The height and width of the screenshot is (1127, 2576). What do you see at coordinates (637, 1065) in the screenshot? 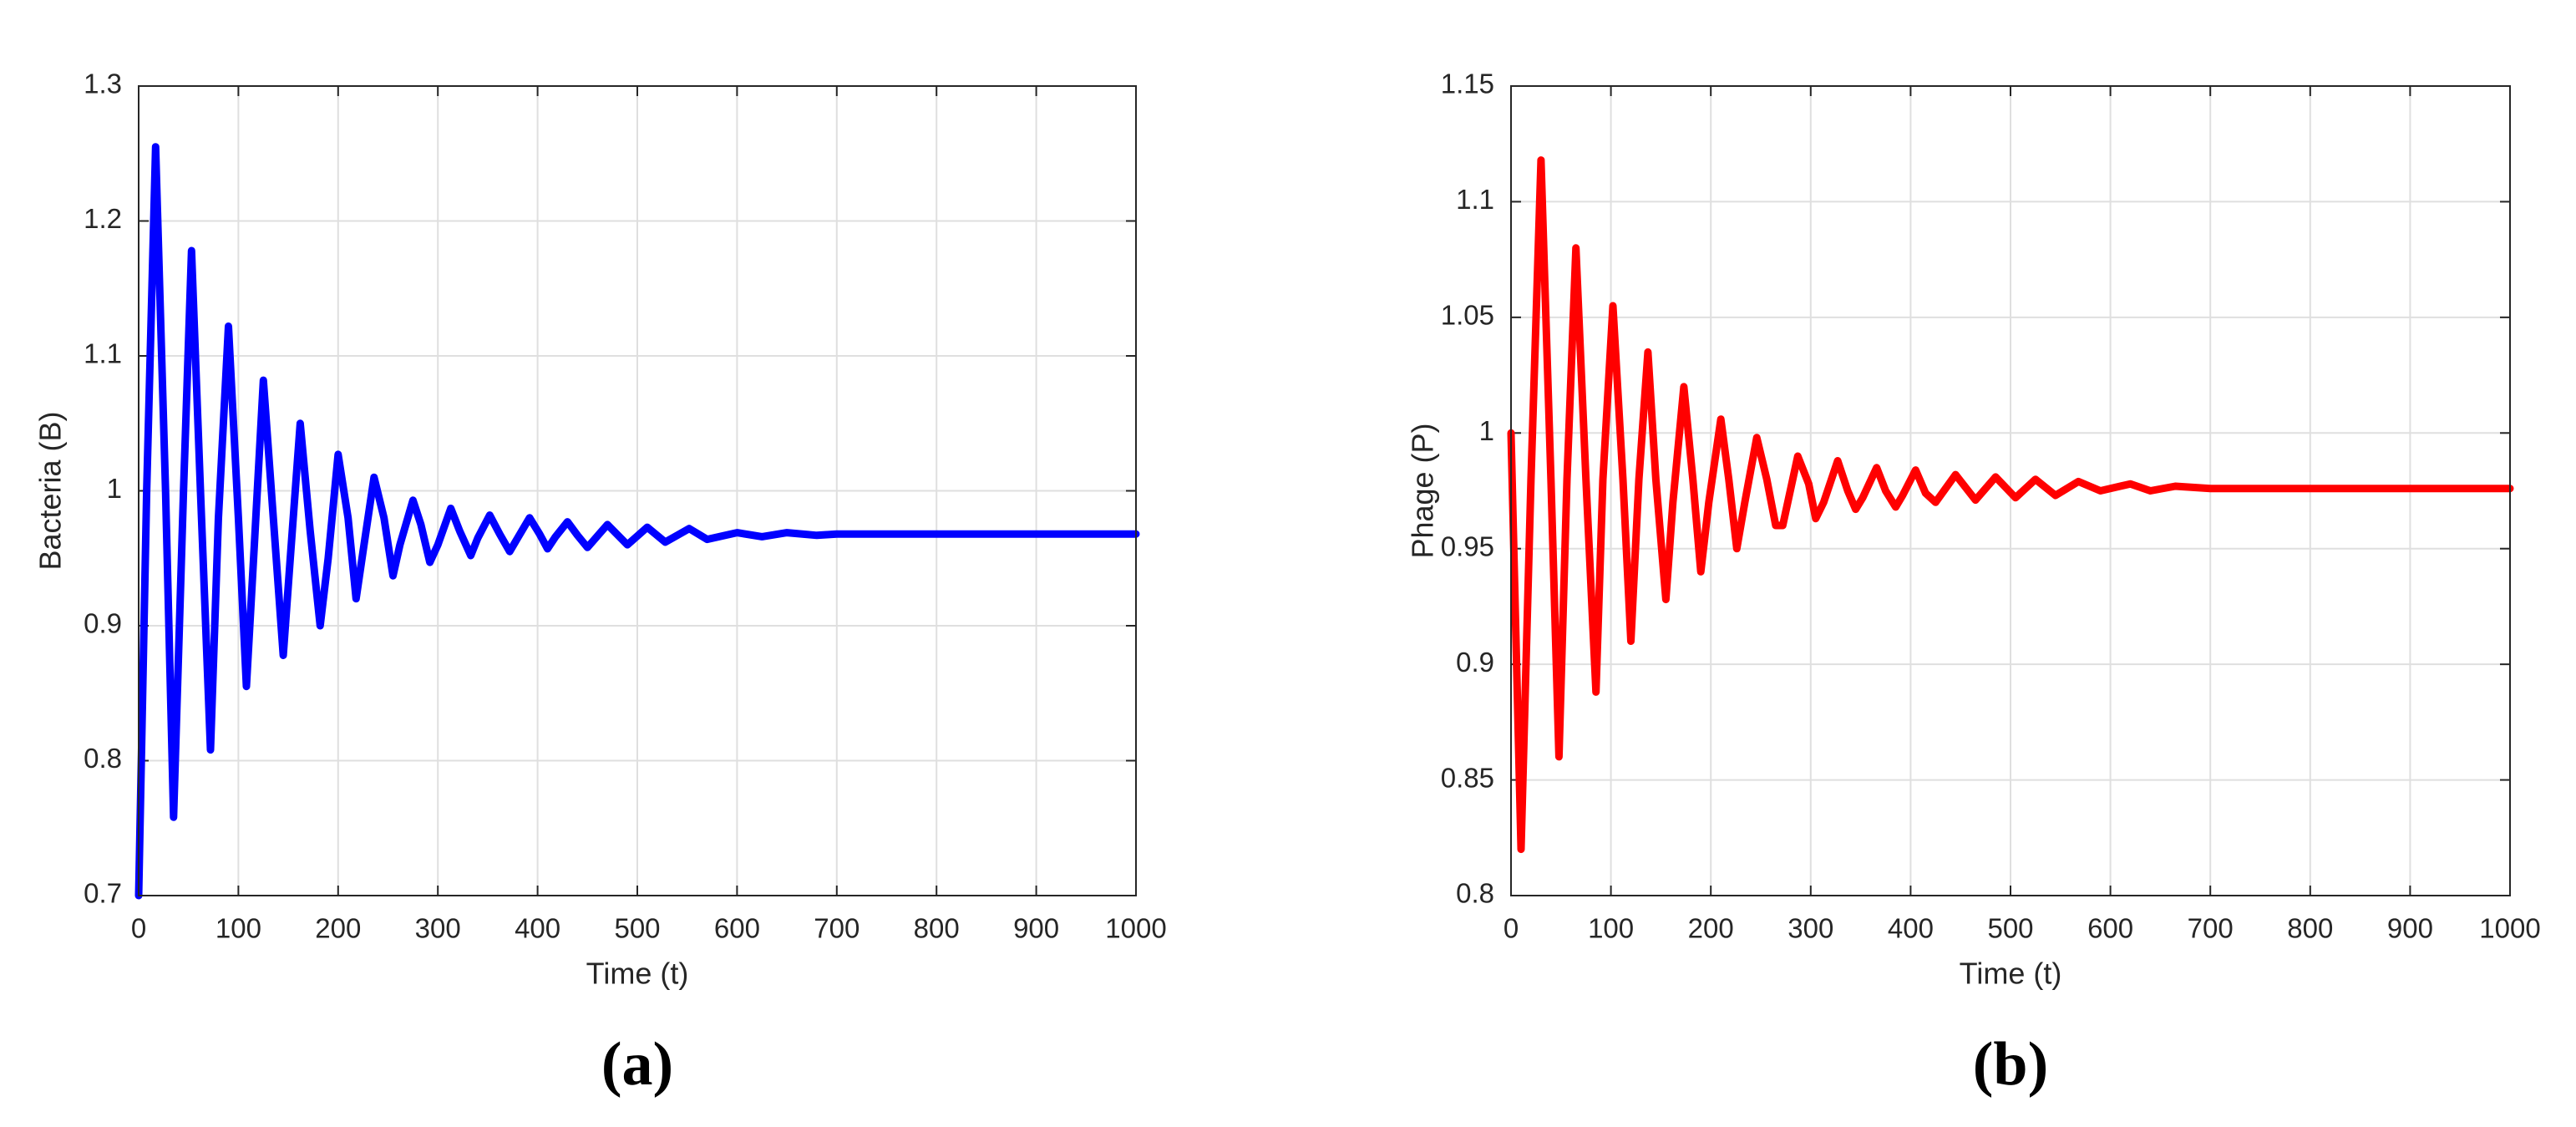
I see `panel-label: (a)` at bounding box center [637, 1065].